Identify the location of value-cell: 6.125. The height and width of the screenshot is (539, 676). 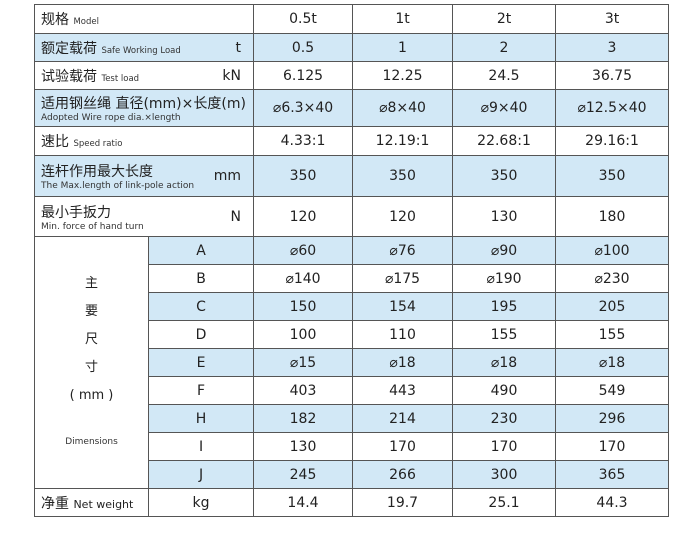
(303, 75).